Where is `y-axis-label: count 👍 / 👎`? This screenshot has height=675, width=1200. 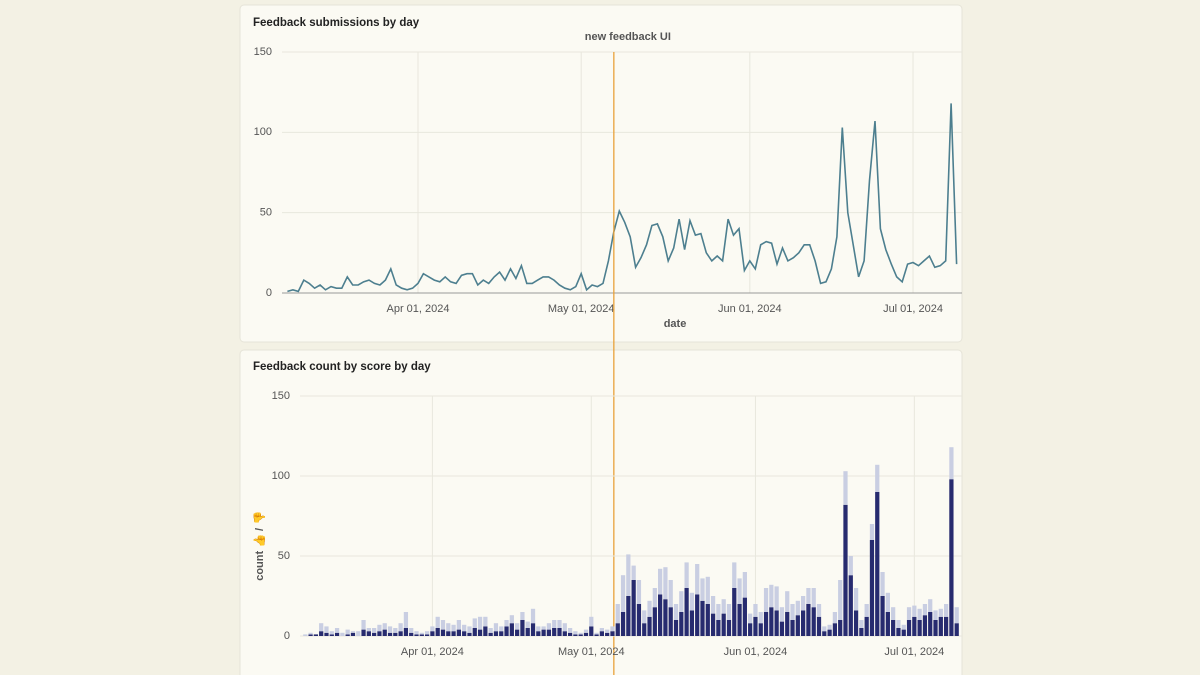
y-axis-label: count 👍 / 👎 is located at coordinates (259, 546).